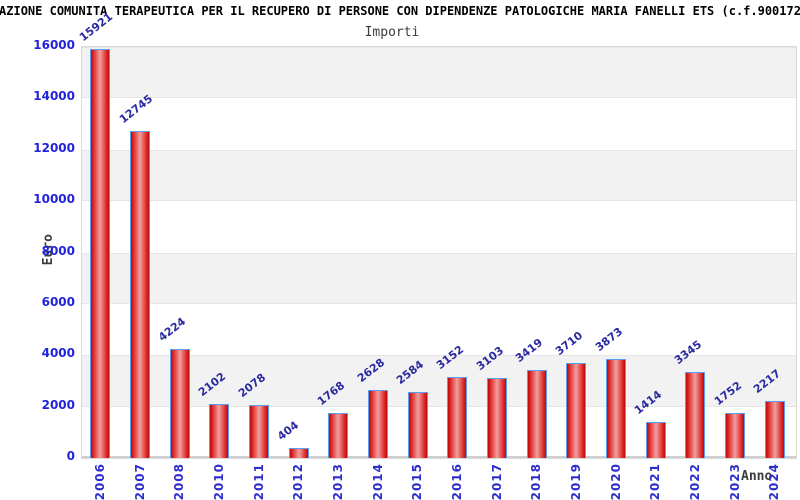 This screenshot has height=500, width=800. I want to click on bar-2016, so click(457, 417).